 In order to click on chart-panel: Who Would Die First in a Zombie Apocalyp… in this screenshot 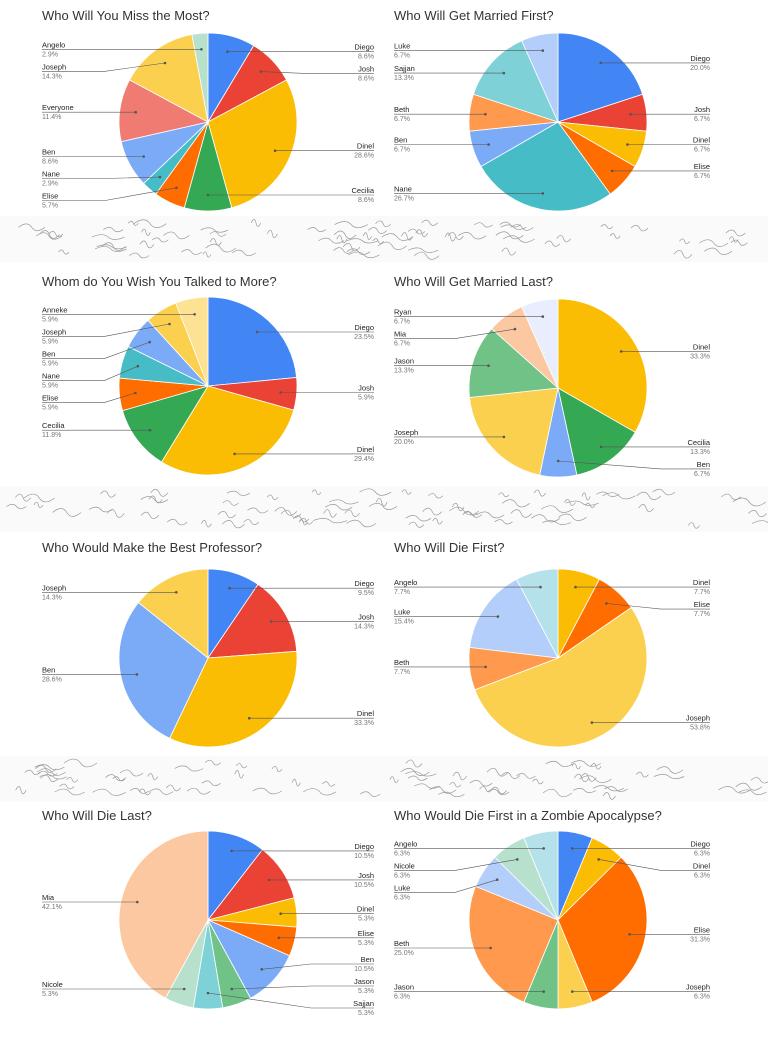, I will do `click(576, 931)`.